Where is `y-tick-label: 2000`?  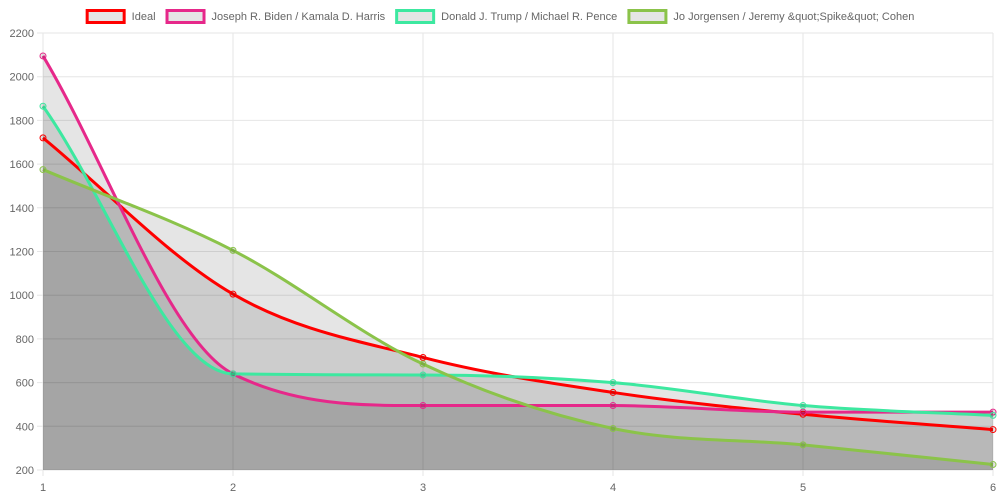 y-tick-label: 2000 is located at coordinates (22, 78).